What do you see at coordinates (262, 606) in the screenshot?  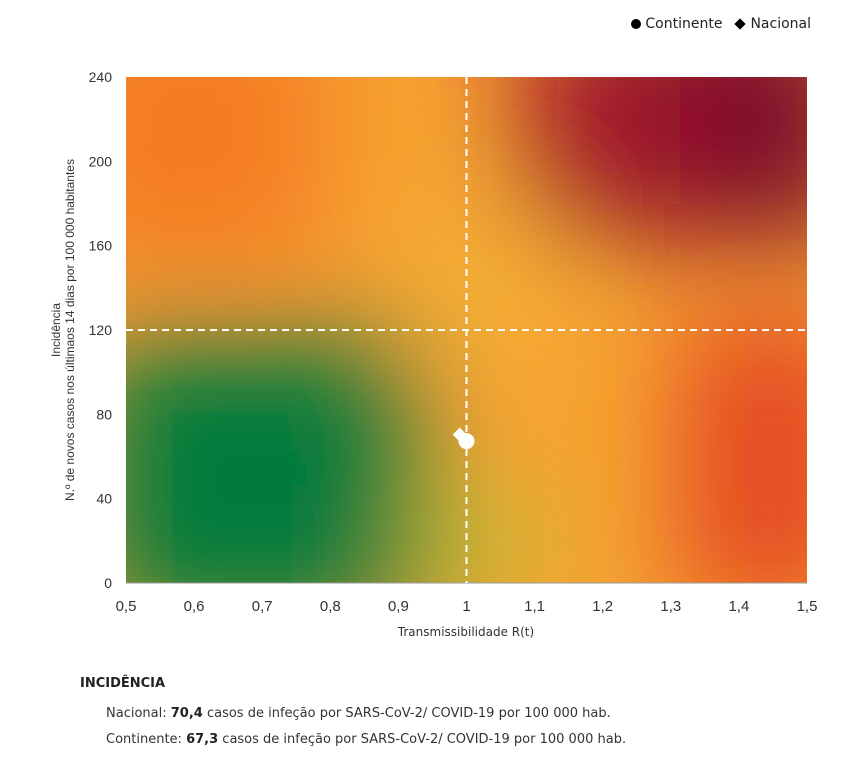 I see `x-tick-label: 0,7` at bounding box center [262, 606].